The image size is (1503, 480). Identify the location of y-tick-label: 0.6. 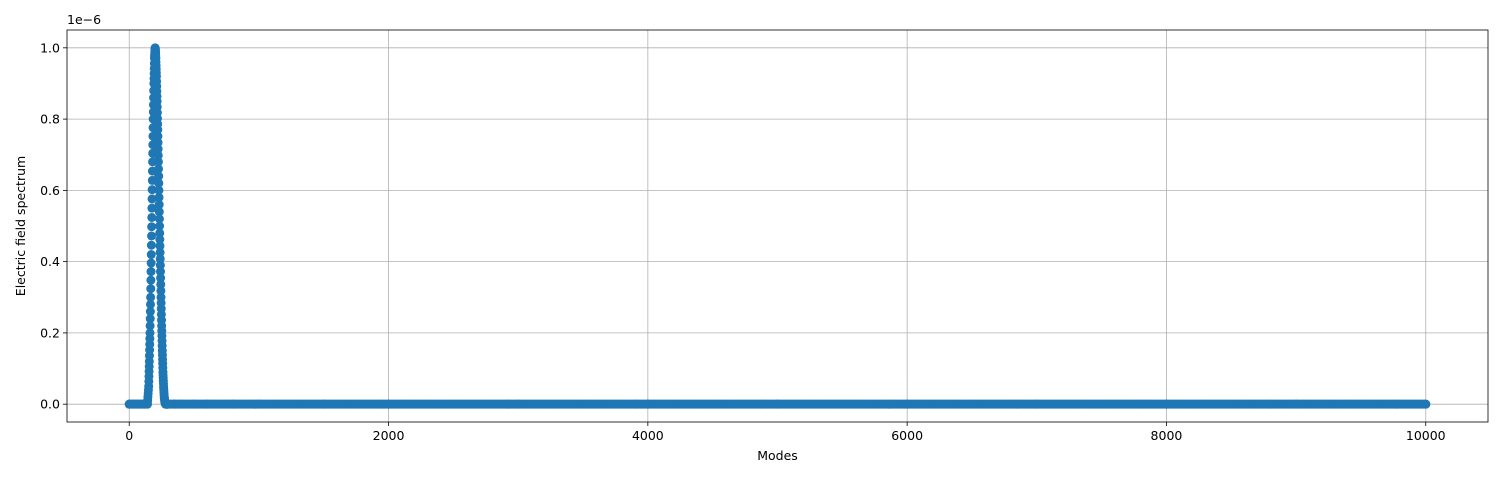
(50, 190).